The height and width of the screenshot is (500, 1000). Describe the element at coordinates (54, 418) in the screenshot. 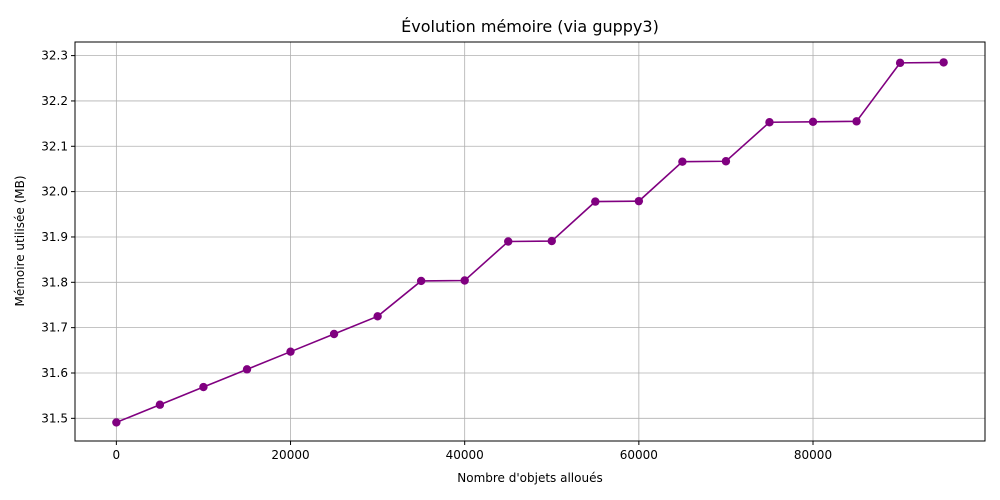

I see `y-tick-label: 31.5` at that location.